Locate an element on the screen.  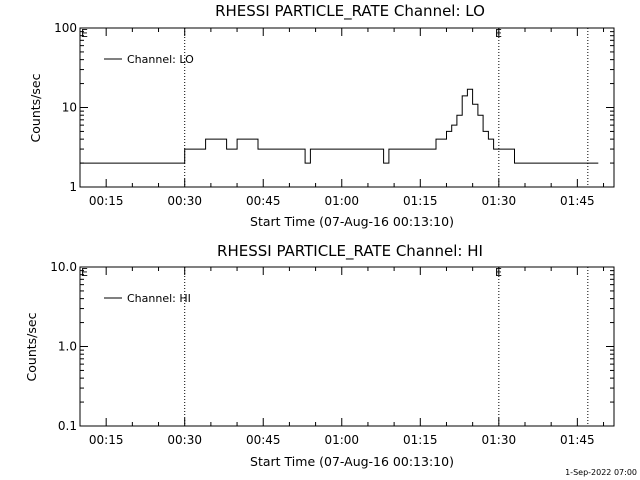
y-tick-label: 1.0 is located at coordinates (67, 347).